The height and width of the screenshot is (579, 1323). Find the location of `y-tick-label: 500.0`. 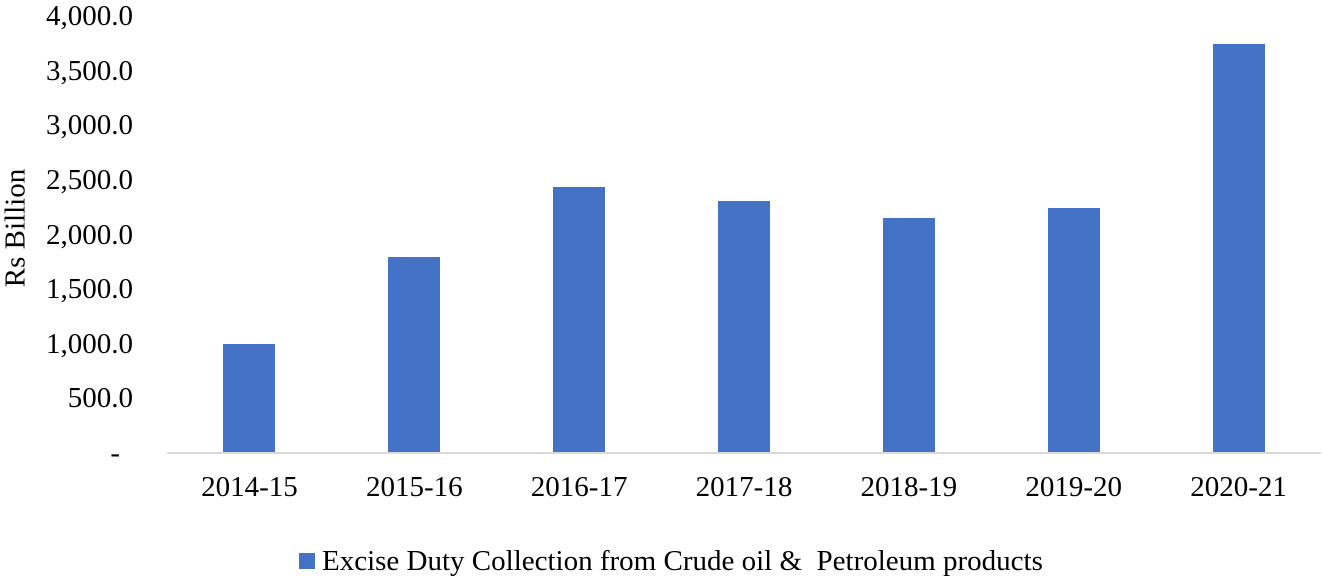

y-tick-label: 500.0 is located at coordinates (100, 398).